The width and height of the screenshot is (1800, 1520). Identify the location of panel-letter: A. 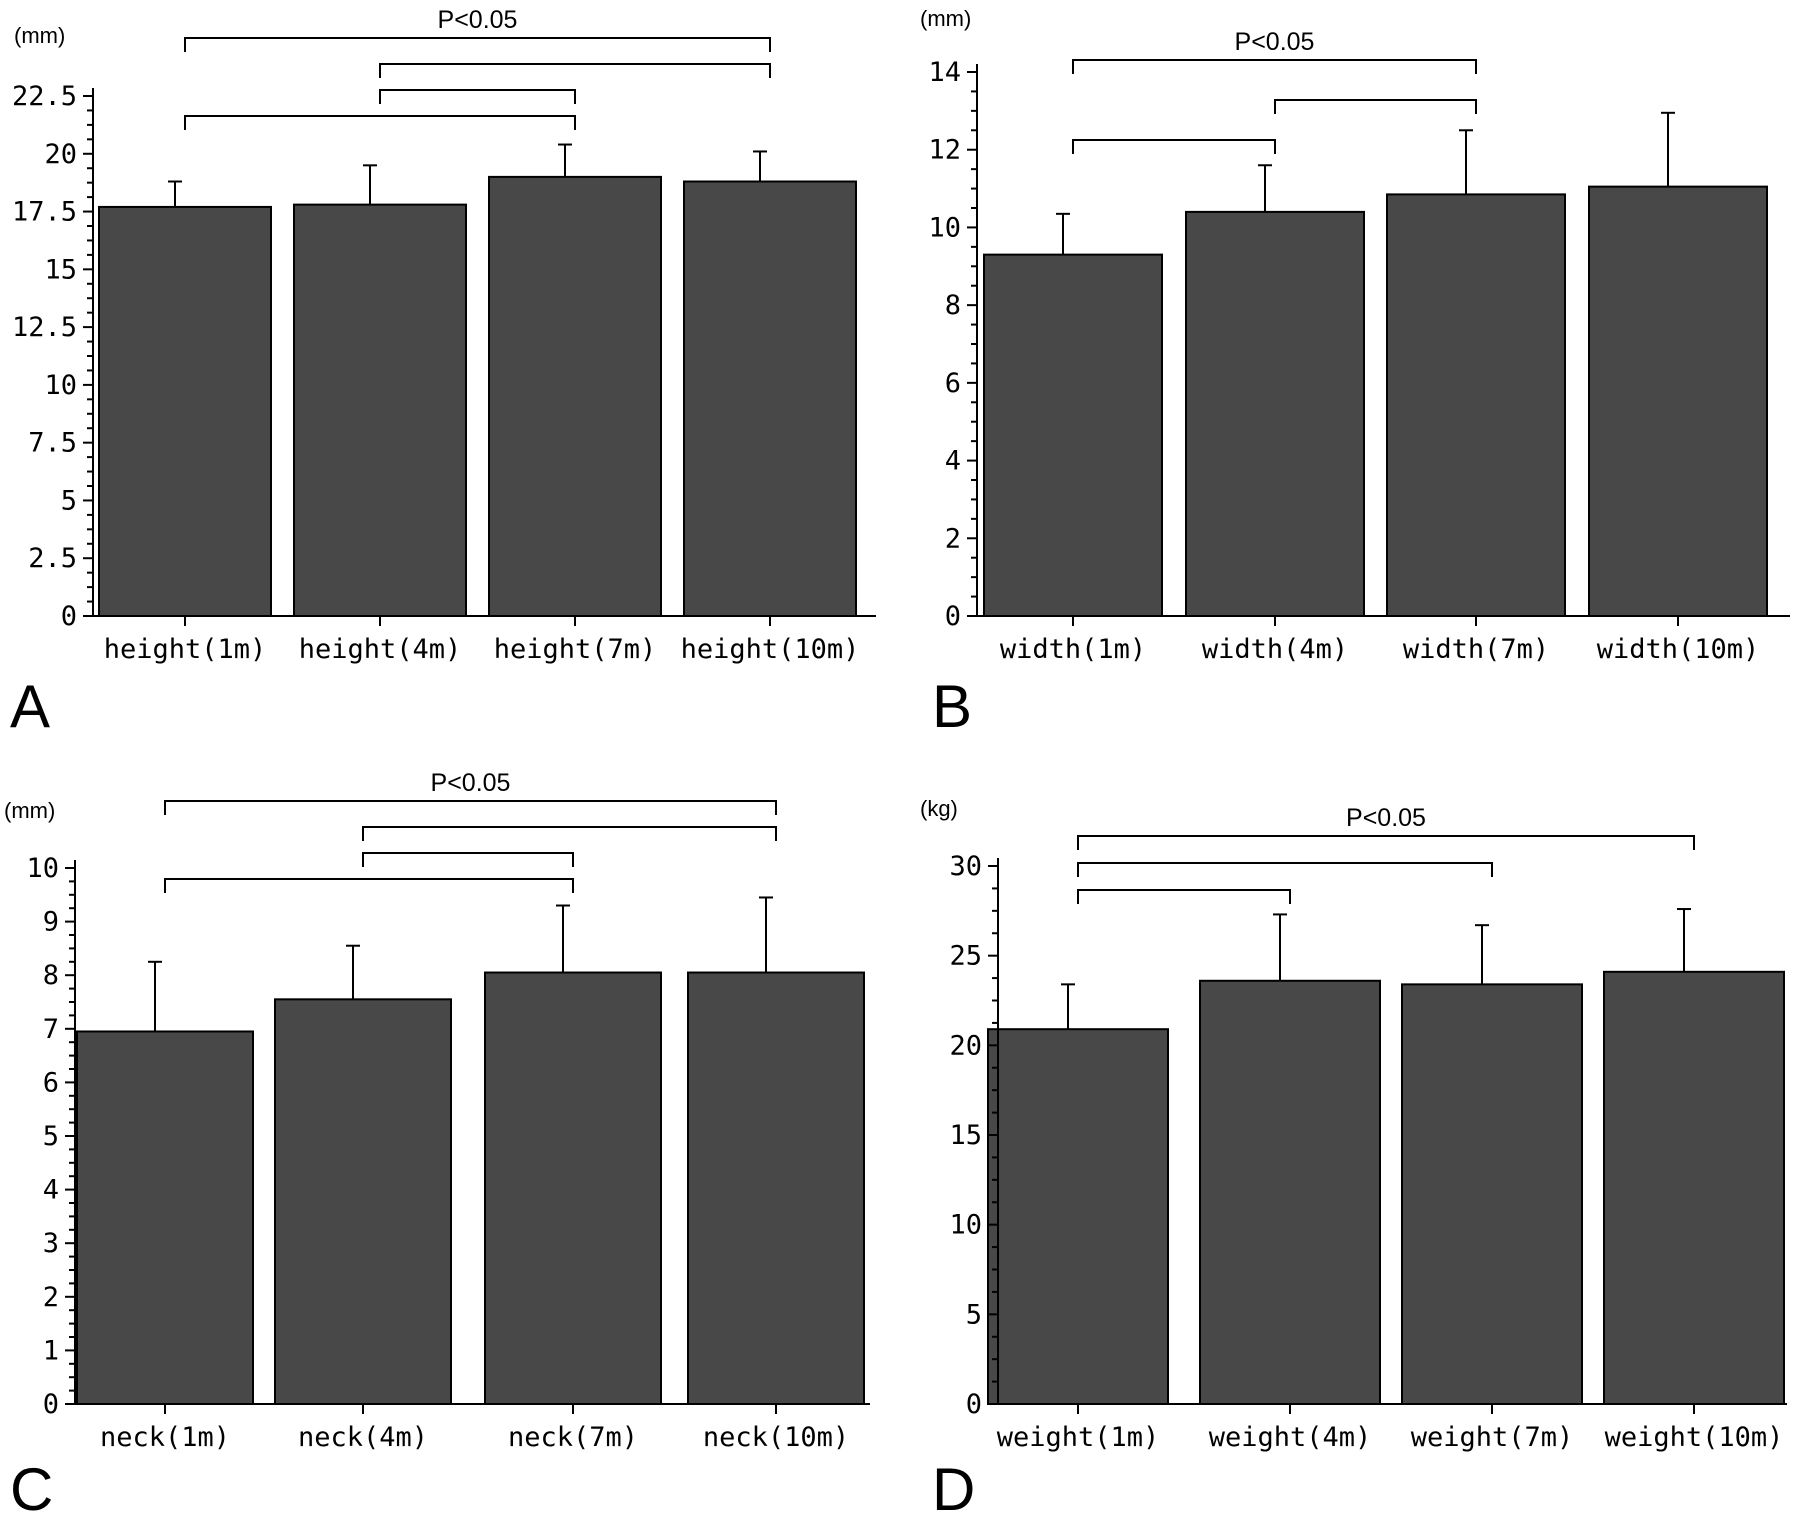
(30, 706).